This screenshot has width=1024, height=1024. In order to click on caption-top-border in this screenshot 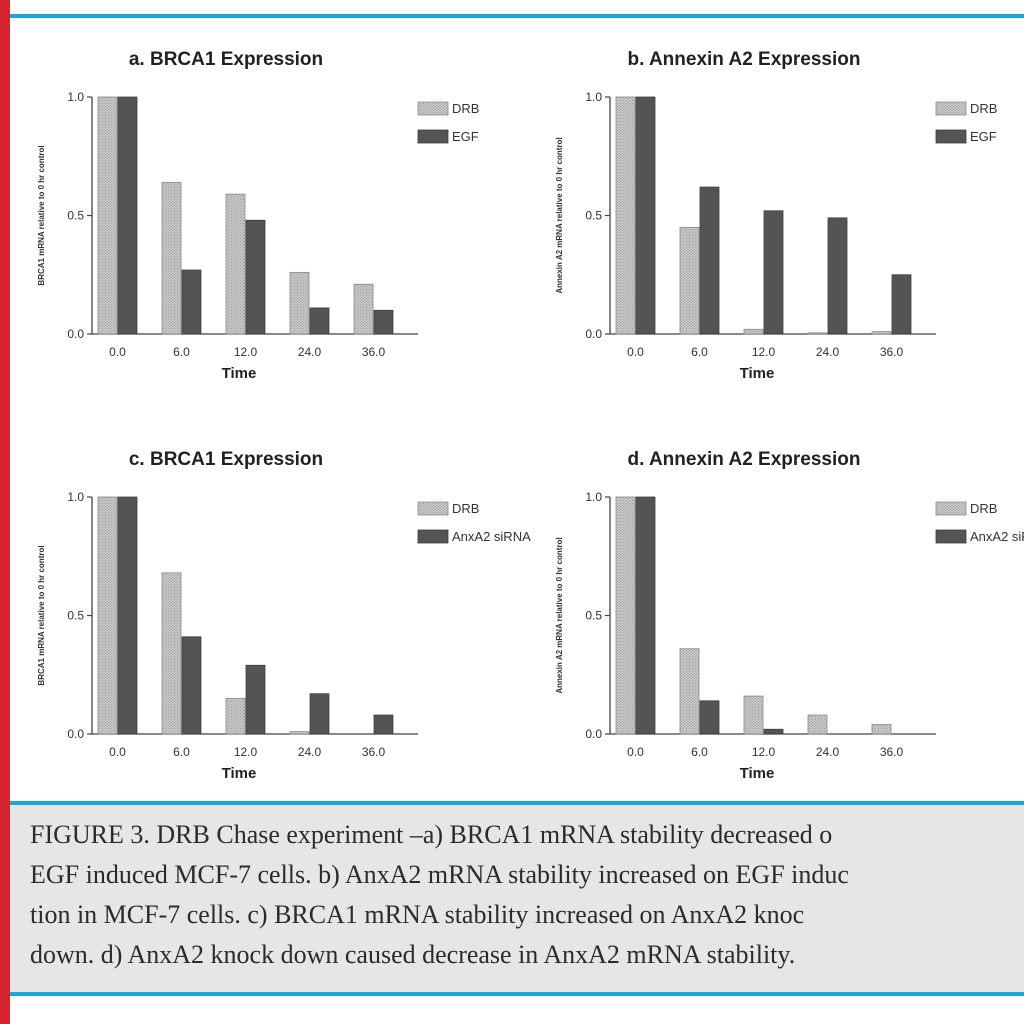, I will do `click(517, 803)`.